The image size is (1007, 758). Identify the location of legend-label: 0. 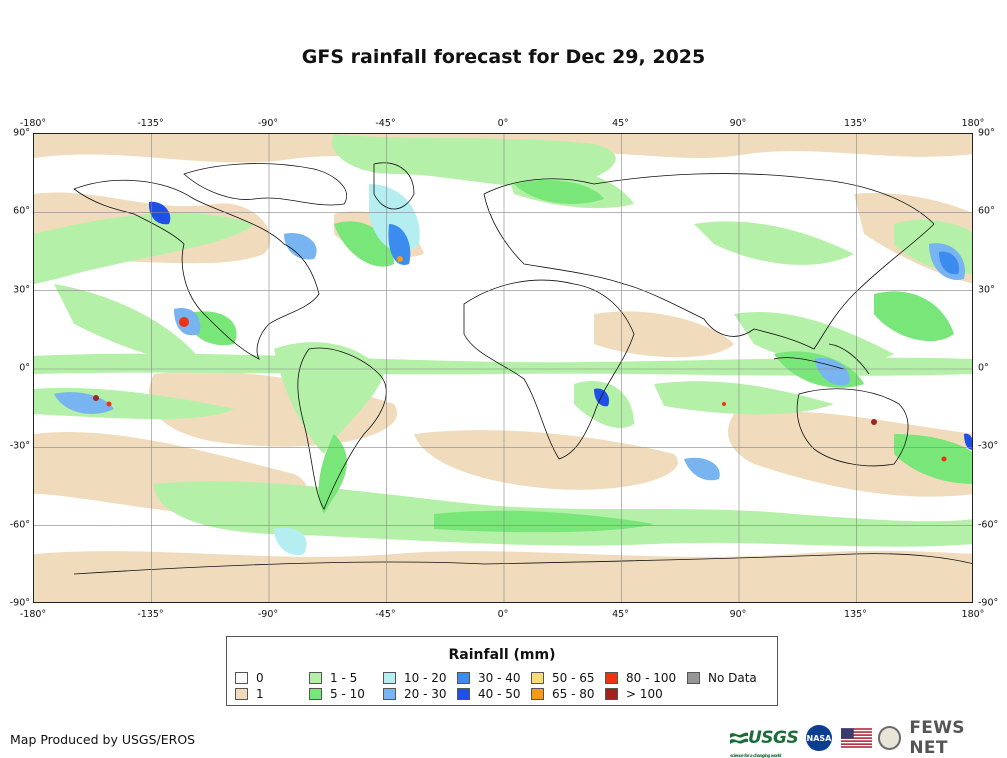
(260, 678).